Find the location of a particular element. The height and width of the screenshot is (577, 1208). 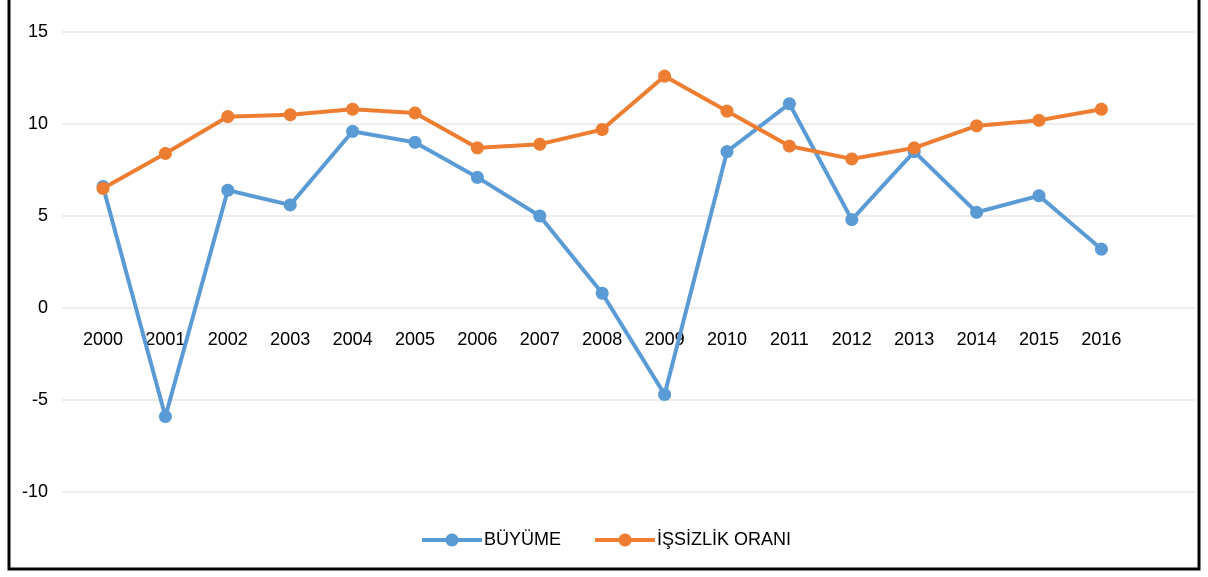

x-tick-label: 2004 is located at coordinates (353, 339).